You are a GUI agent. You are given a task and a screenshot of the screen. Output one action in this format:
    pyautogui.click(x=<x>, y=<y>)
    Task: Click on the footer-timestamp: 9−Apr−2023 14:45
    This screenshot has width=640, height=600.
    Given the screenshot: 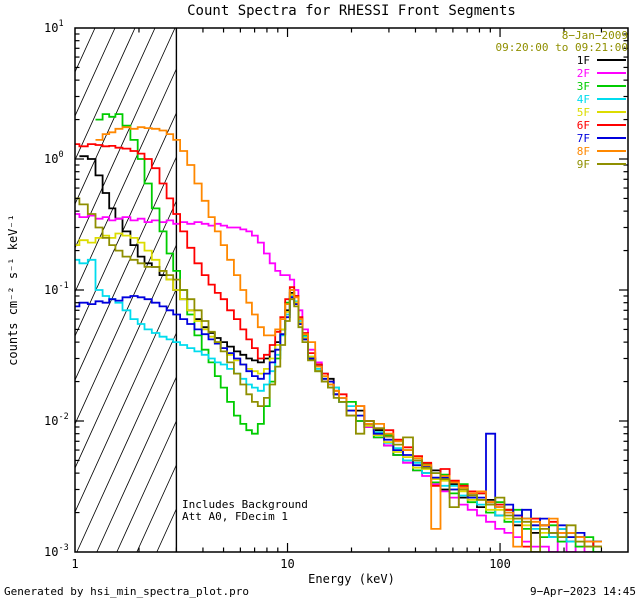 What is the action you would take?
    pyautogui.click(x=583, y=591)
    